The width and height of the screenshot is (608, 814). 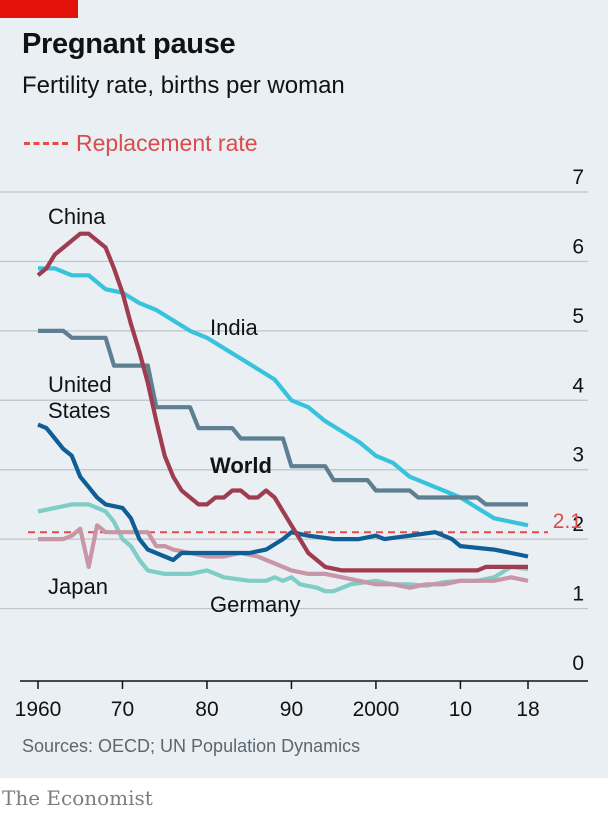 I want to click on legend: Replacement rate, so click(x=141, y=143).